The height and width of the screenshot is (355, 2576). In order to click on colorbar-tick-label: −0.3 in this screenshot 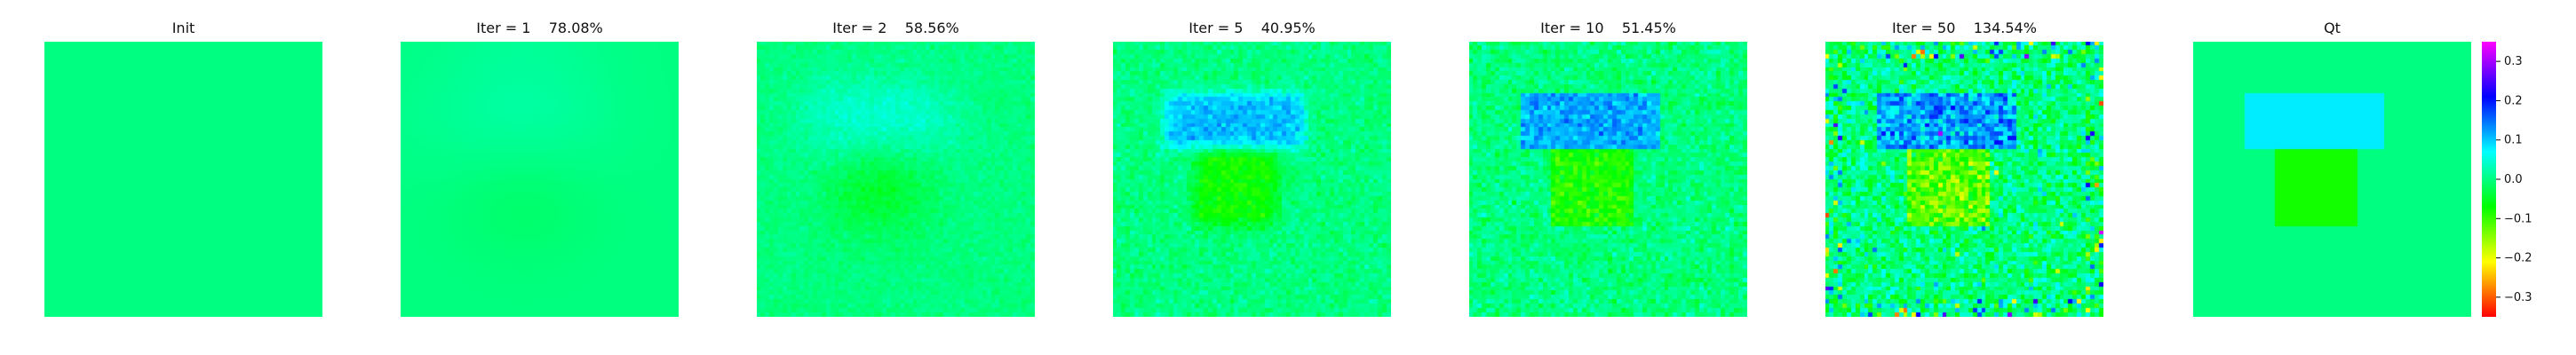, I will do `click(2518, 297)`.